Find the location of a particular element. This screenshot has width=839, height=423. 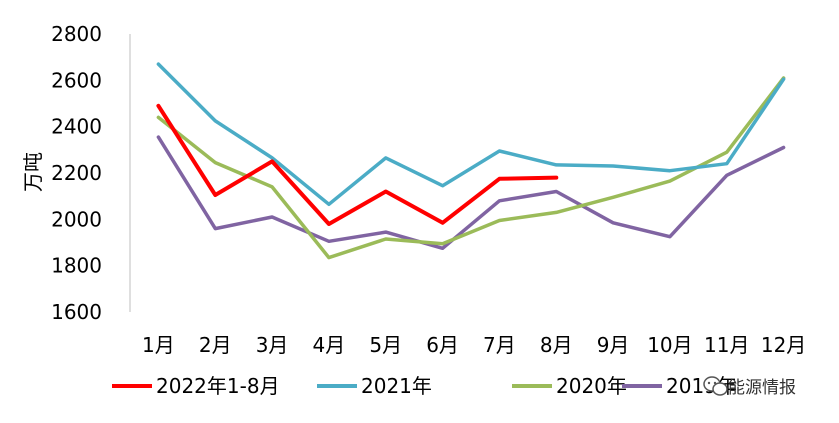

y-tick-label: 2400 is located at coordinates (76, 127).